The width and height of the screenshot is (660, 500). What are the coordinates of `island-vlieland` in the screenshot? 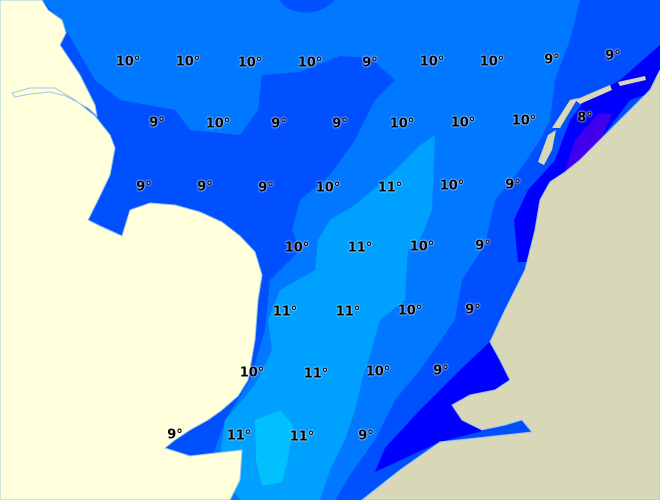 It's located at (565, 113).